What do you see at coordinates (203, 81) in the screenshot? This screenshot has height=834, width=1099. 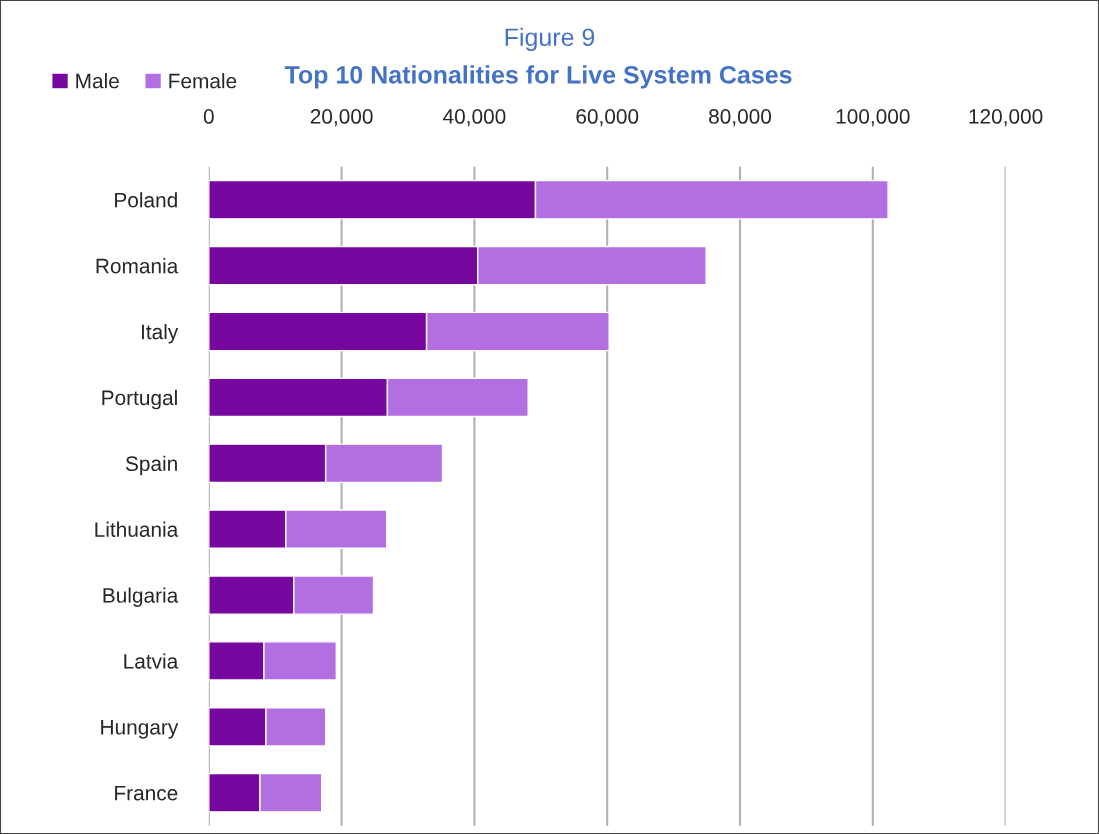 I see `legend-label: Female` at bounding box center [203, 81].